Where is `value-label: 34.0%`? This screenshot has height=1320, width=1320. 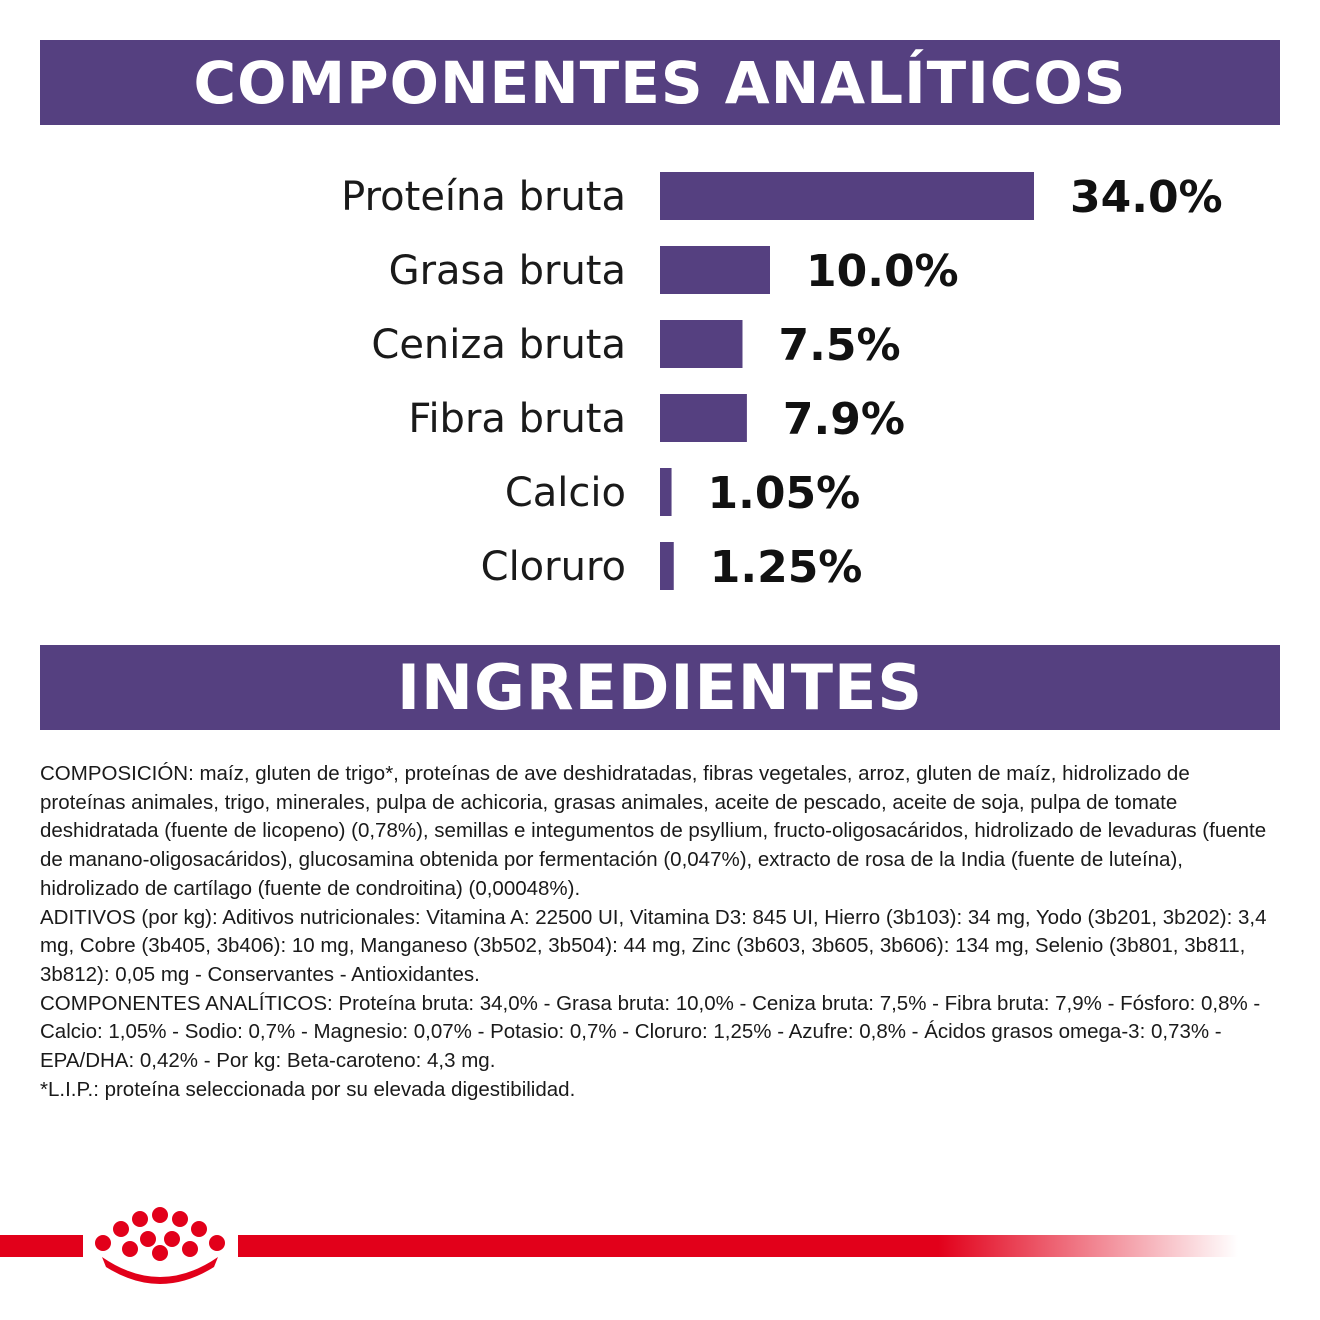
value-label: 34.0% is located at coordinates (1146, 197).